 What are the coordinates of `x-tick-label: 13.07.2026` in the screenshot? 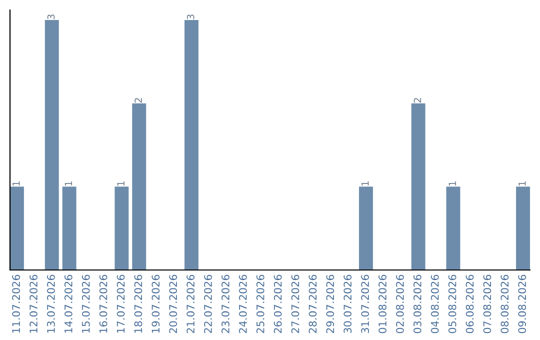 It's located at (51, 303).